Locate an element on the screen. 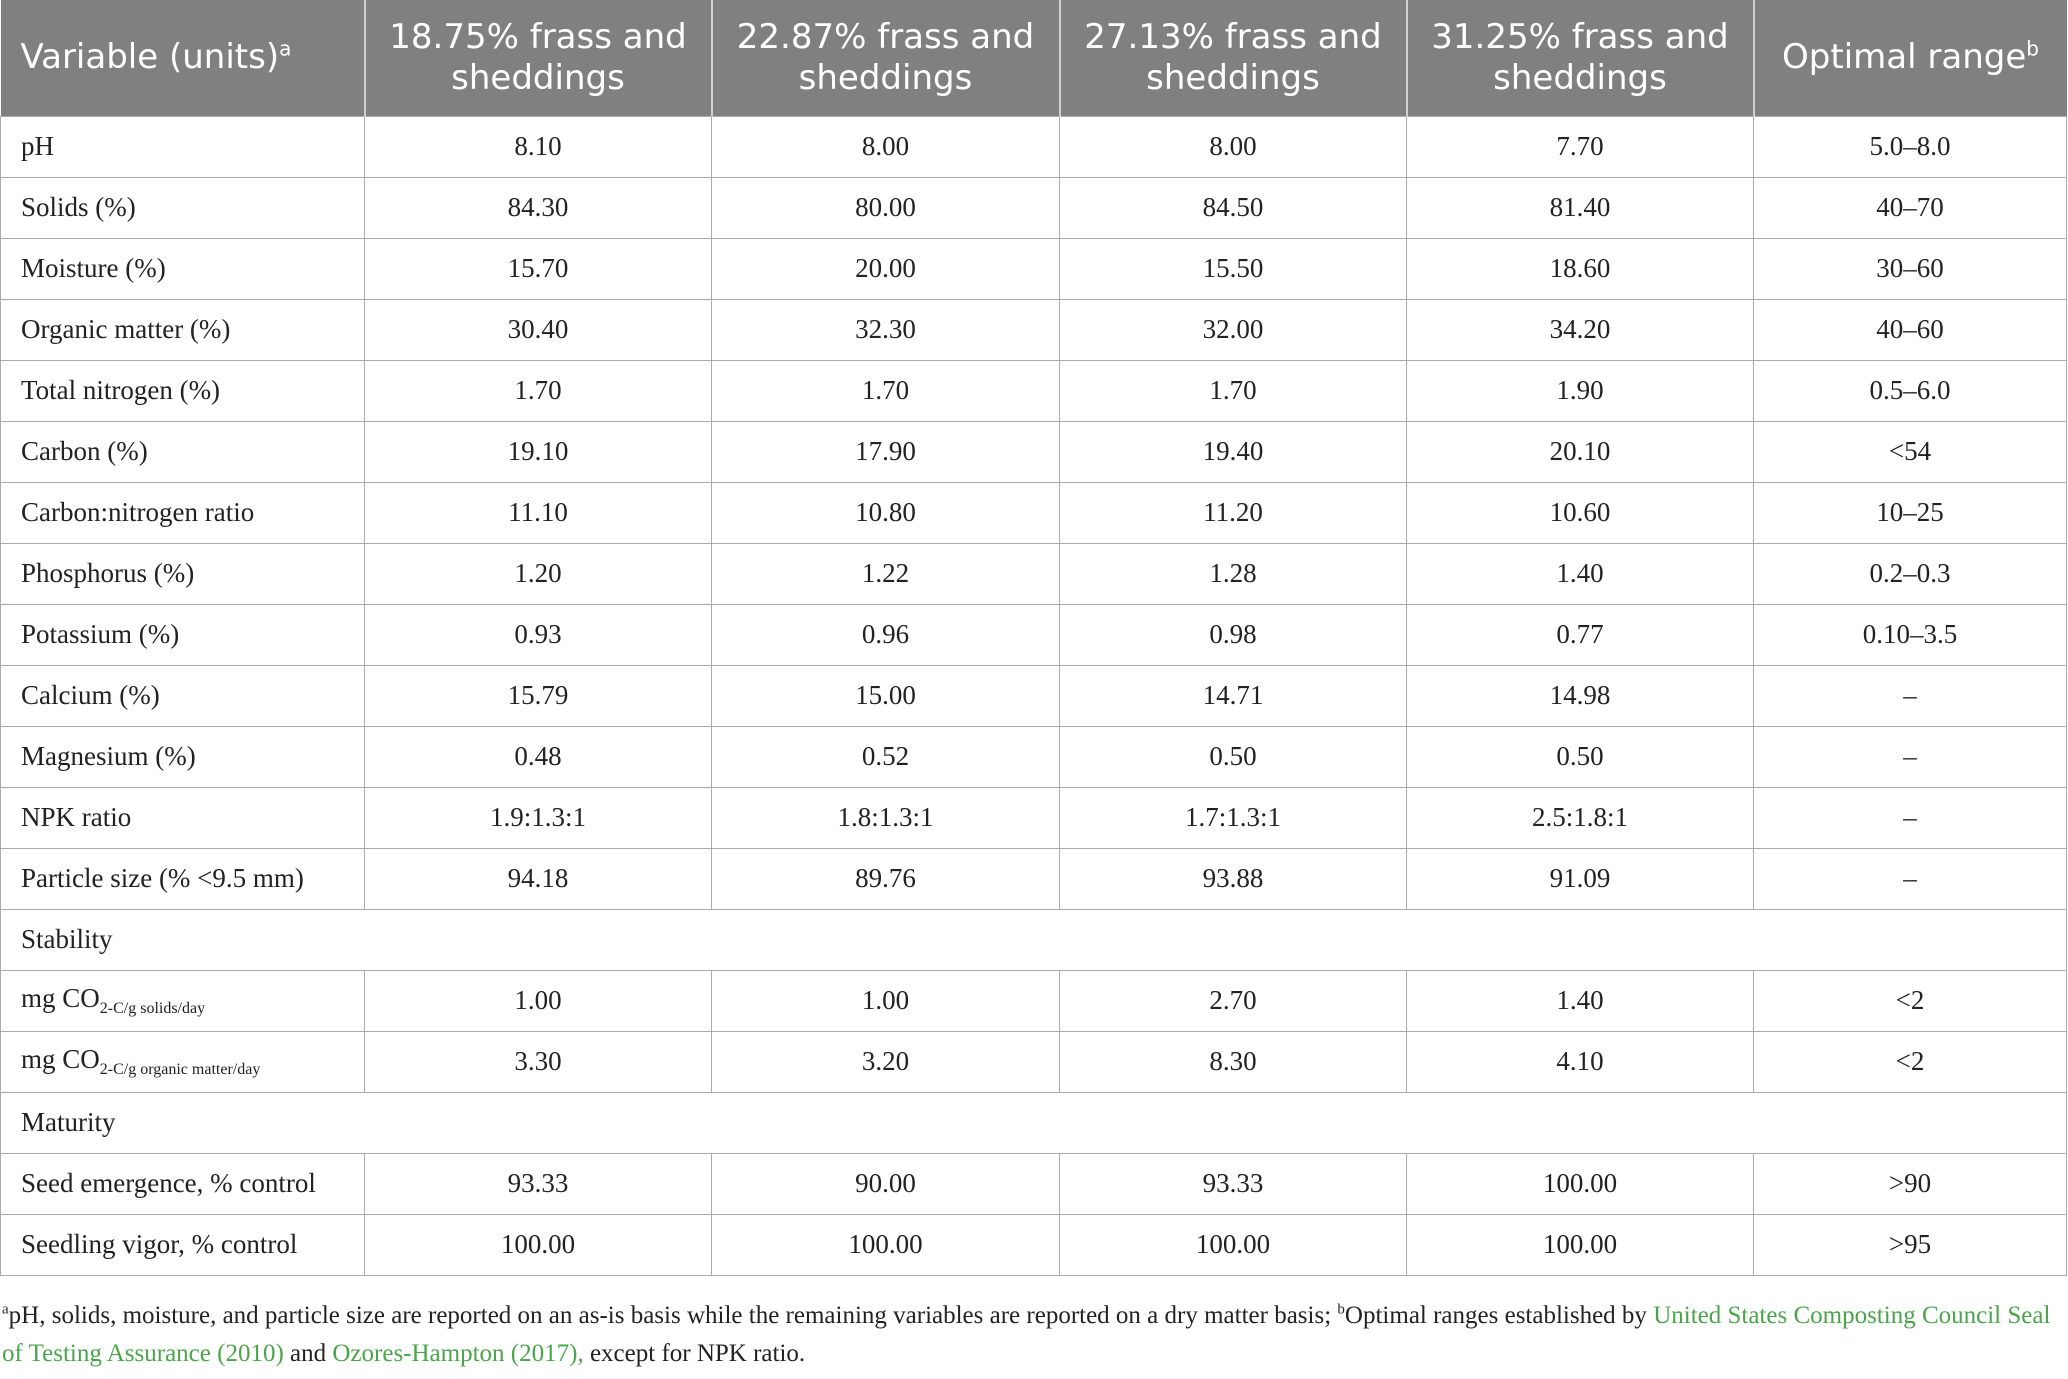  cell: 1.00 is located at coordinates (538, 1000).